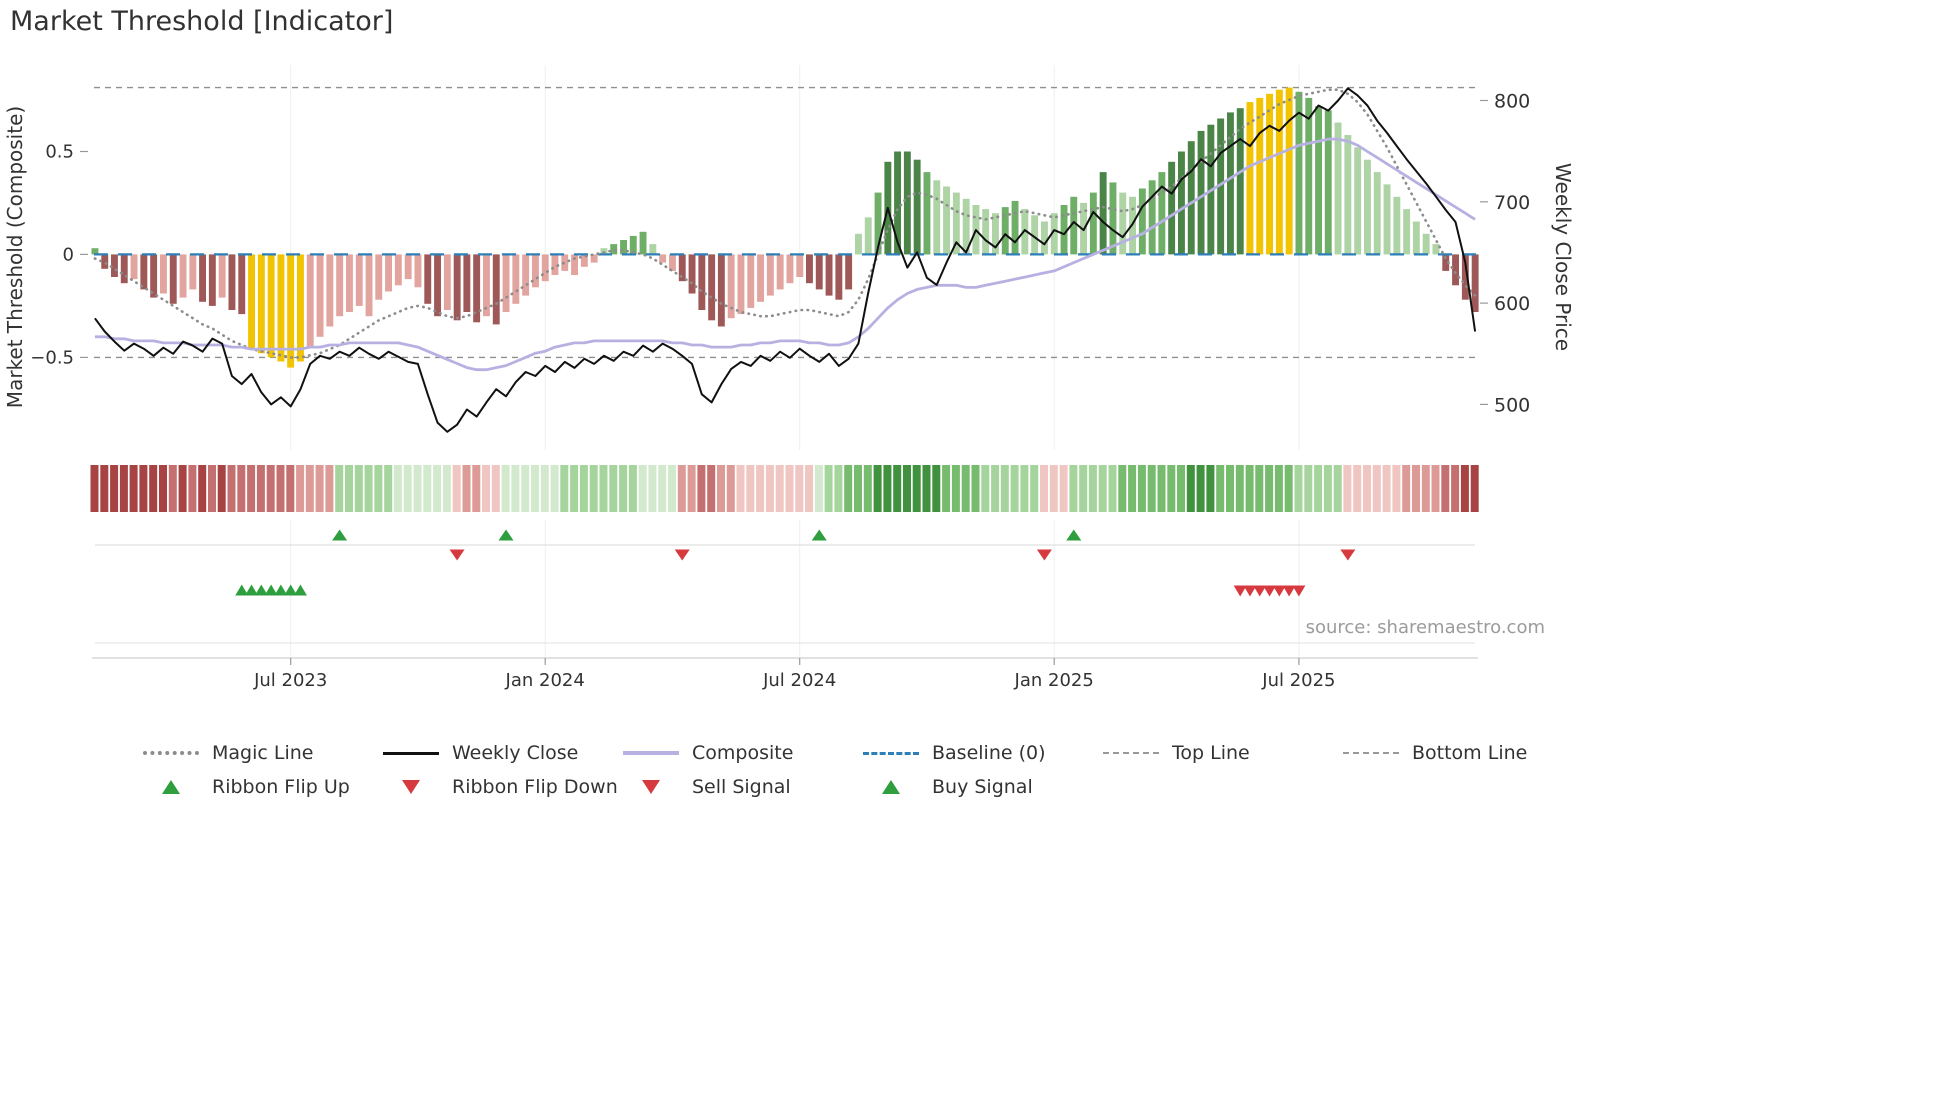 This screenshot has width=1960, height=1102. I want to click on bottom-line-swatch, so click(1371, 753).